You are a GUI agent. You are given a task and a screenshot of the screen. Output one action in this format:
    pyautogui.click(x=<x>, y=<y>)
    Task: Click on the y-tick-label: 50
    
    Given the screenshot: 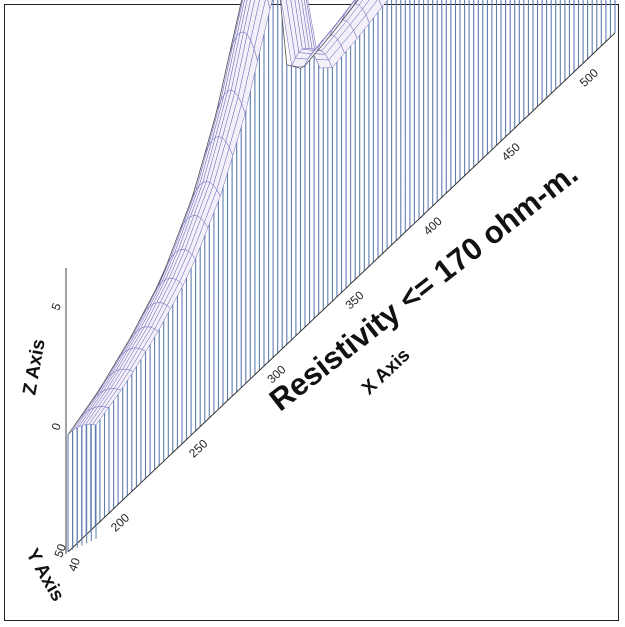 What is the action you would take?
    pyautogui.click(x=60, y=551)
    